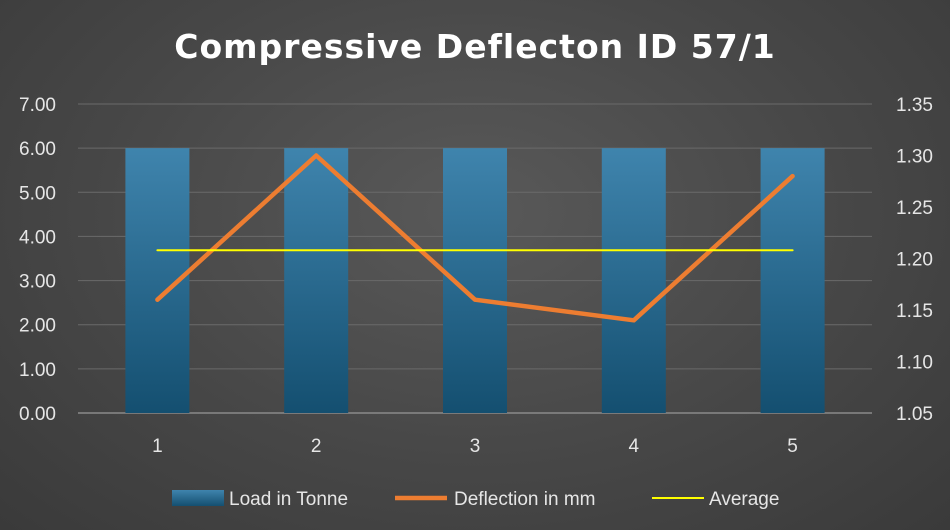 The width and height of the screenshot is (950, 530). What do you see at coordinates (288, 499) in the screenshot?
I see `legend-label: Load in Tonne` at bounding box center [288, 499].